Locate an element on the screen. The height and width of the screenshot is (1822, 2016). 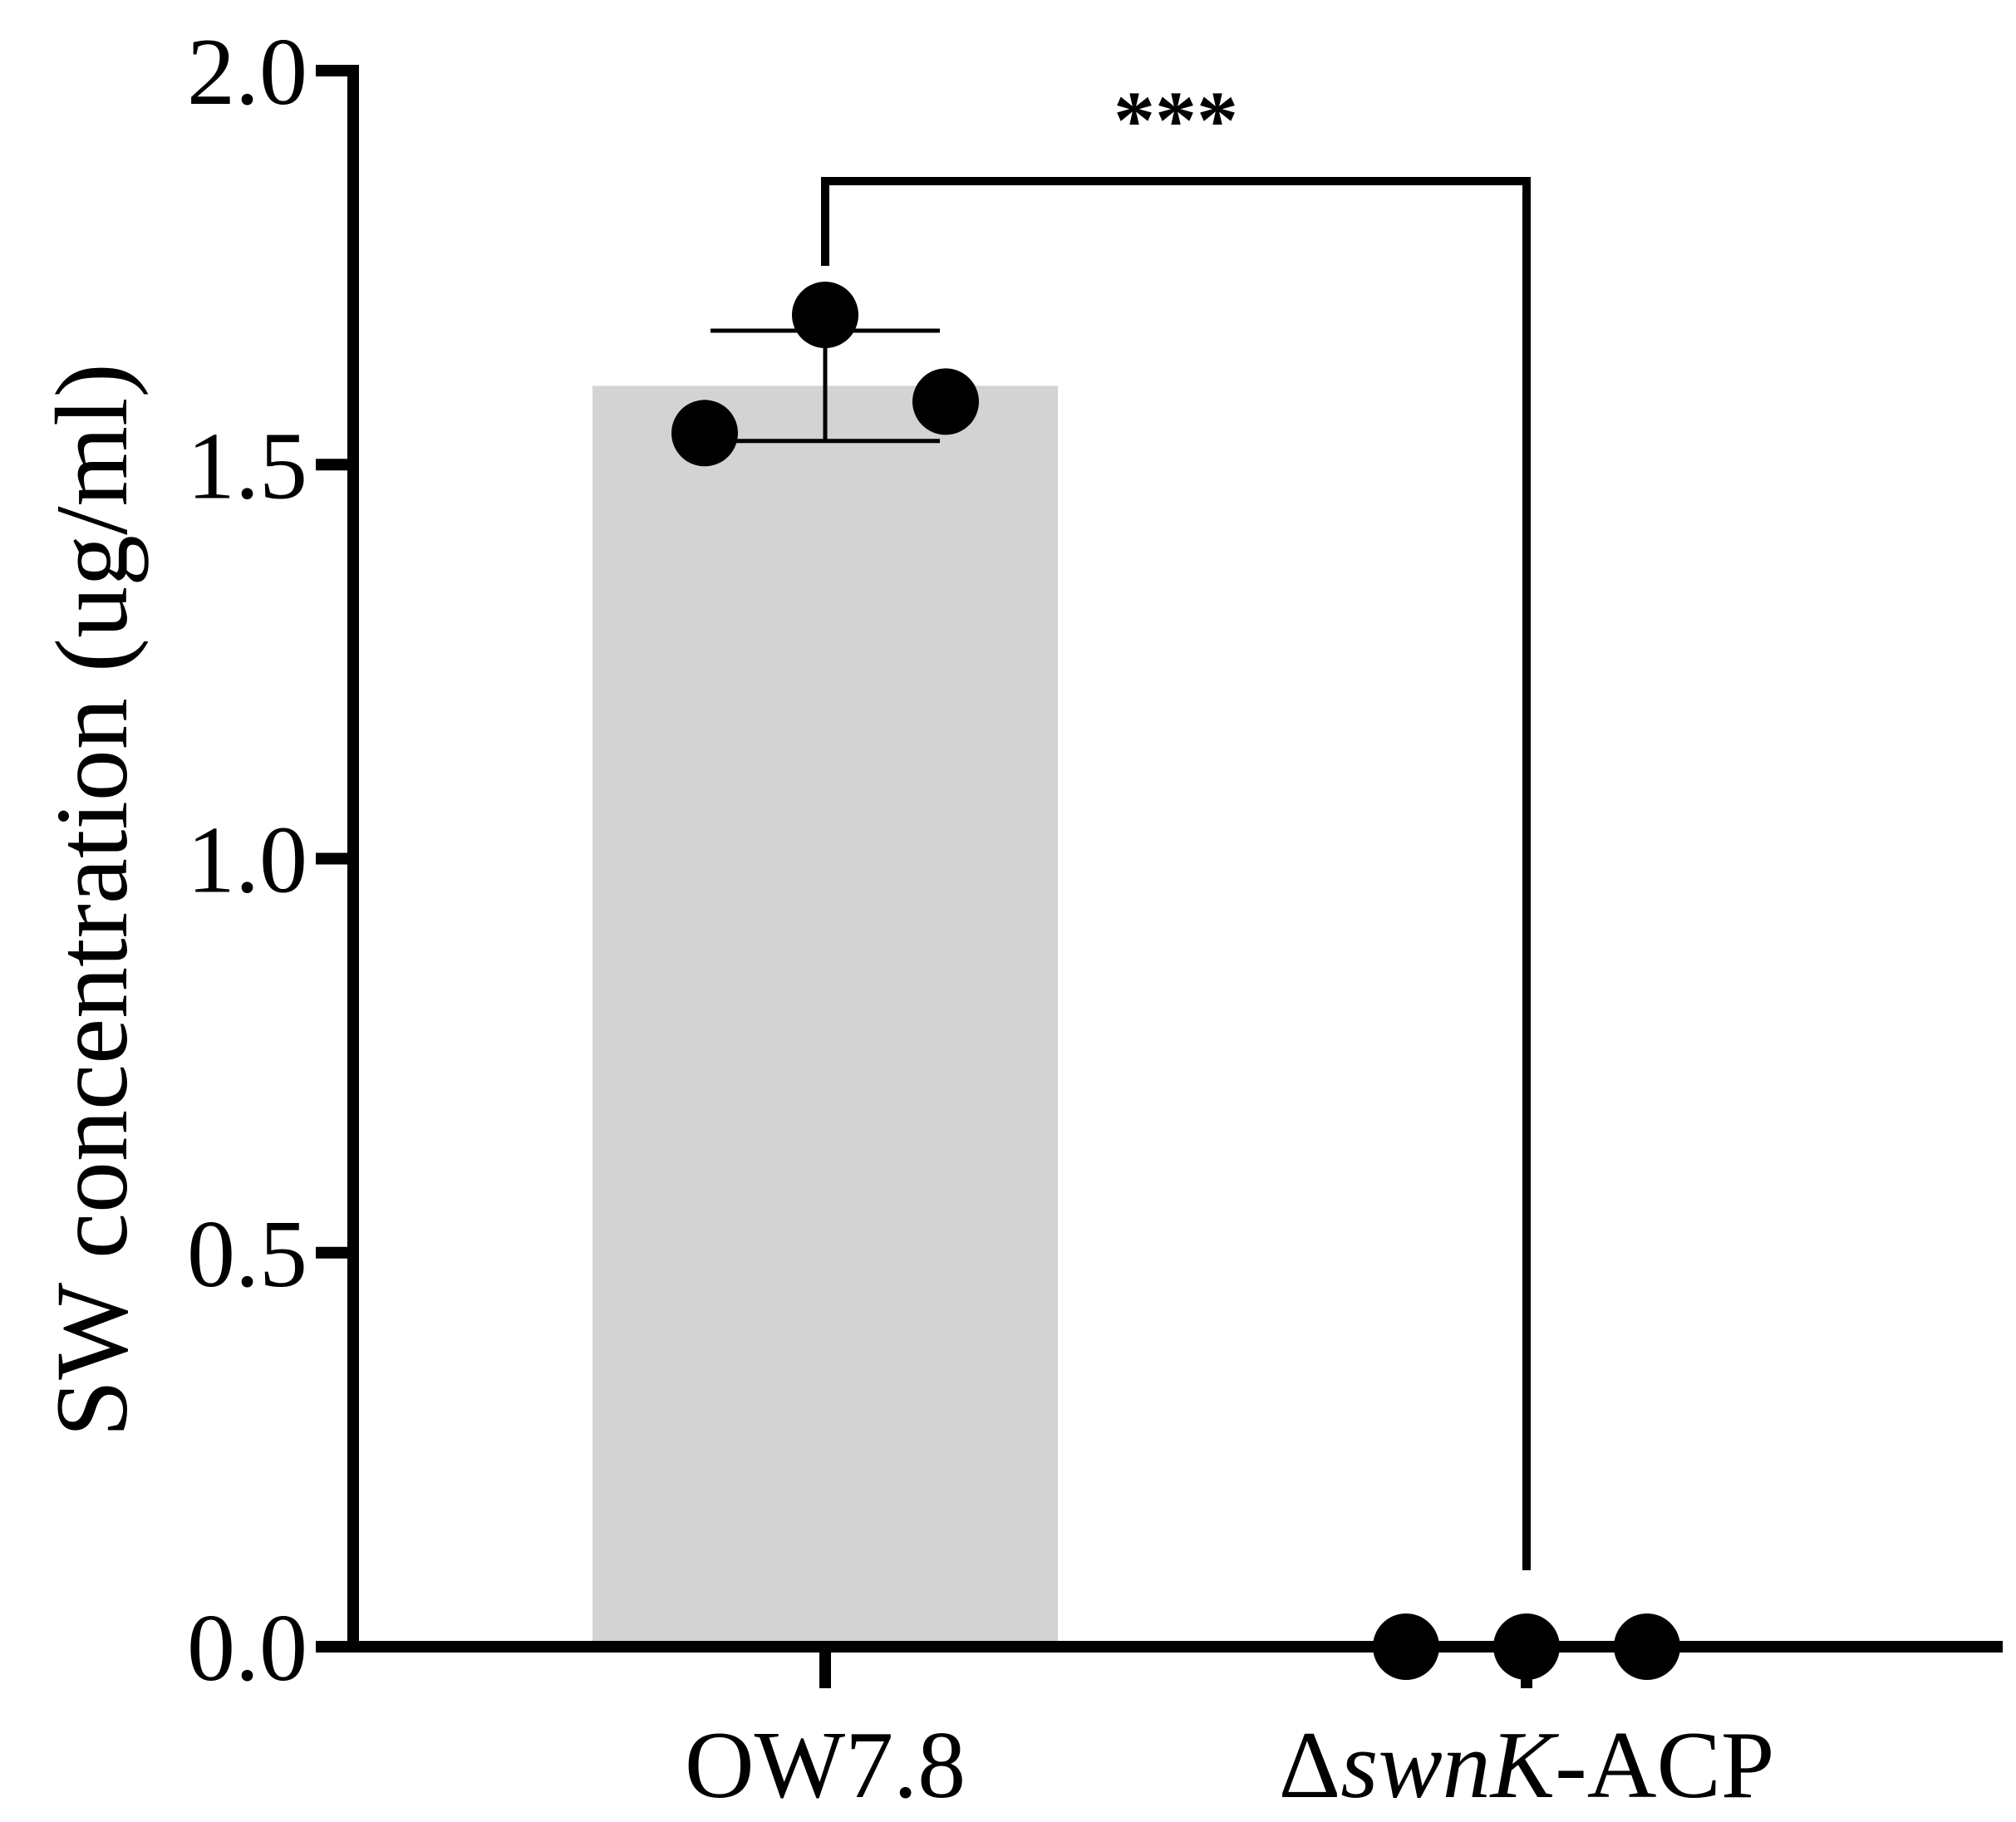
y-tick-label: 2.0 is located at coordinates (247, 72).